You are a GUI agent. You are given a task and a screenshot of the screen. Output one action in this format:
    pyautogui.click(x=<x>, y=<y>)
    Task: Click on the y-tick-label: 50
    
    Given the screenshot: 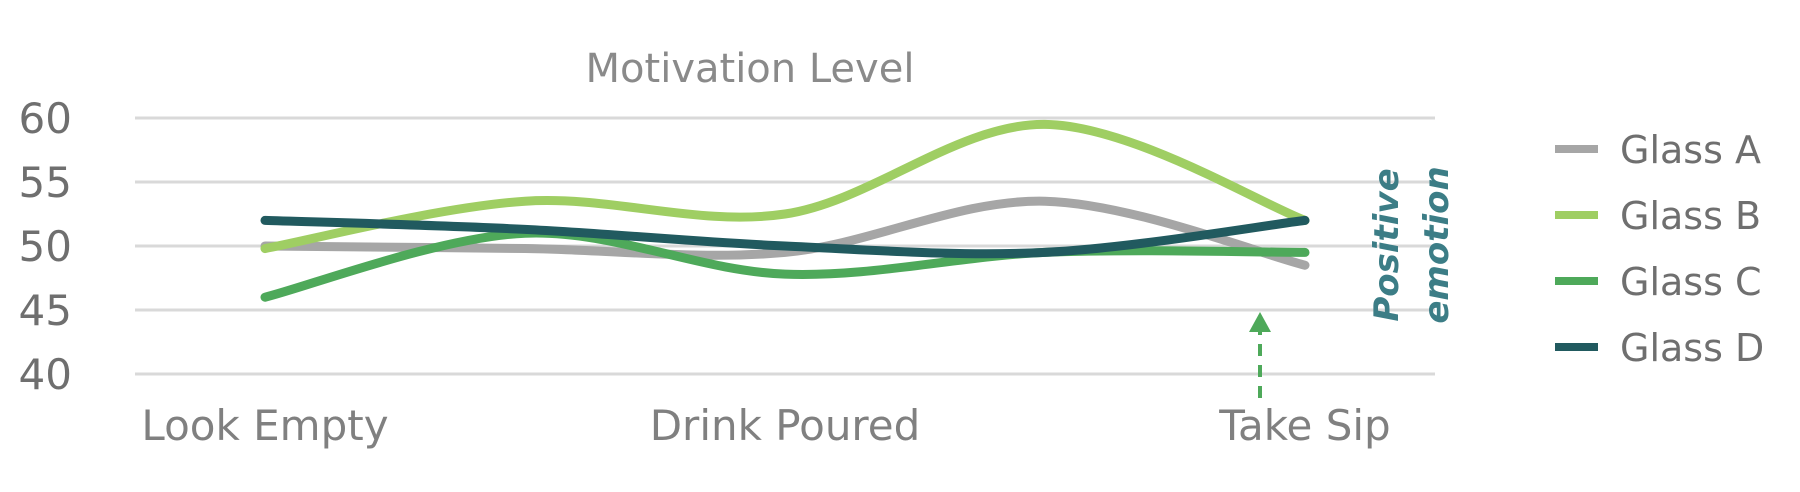 What is the action you would take?
    pyautogui.click(x=45, y=246)
    